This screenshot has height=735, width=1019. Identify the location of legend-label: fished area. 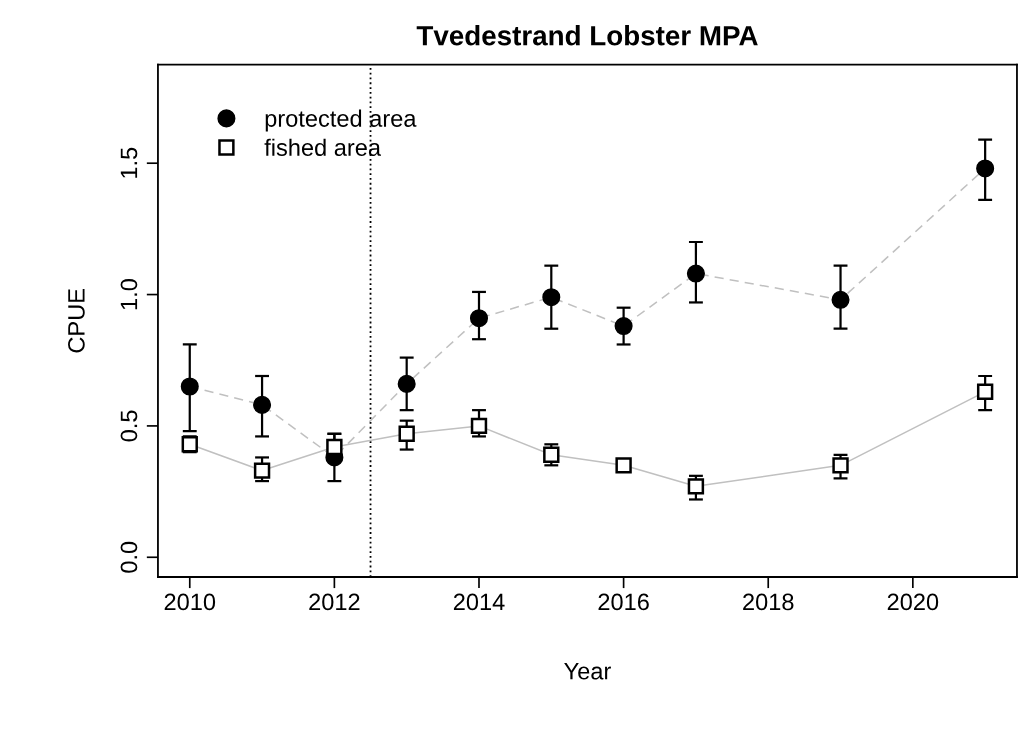
(323, 147).